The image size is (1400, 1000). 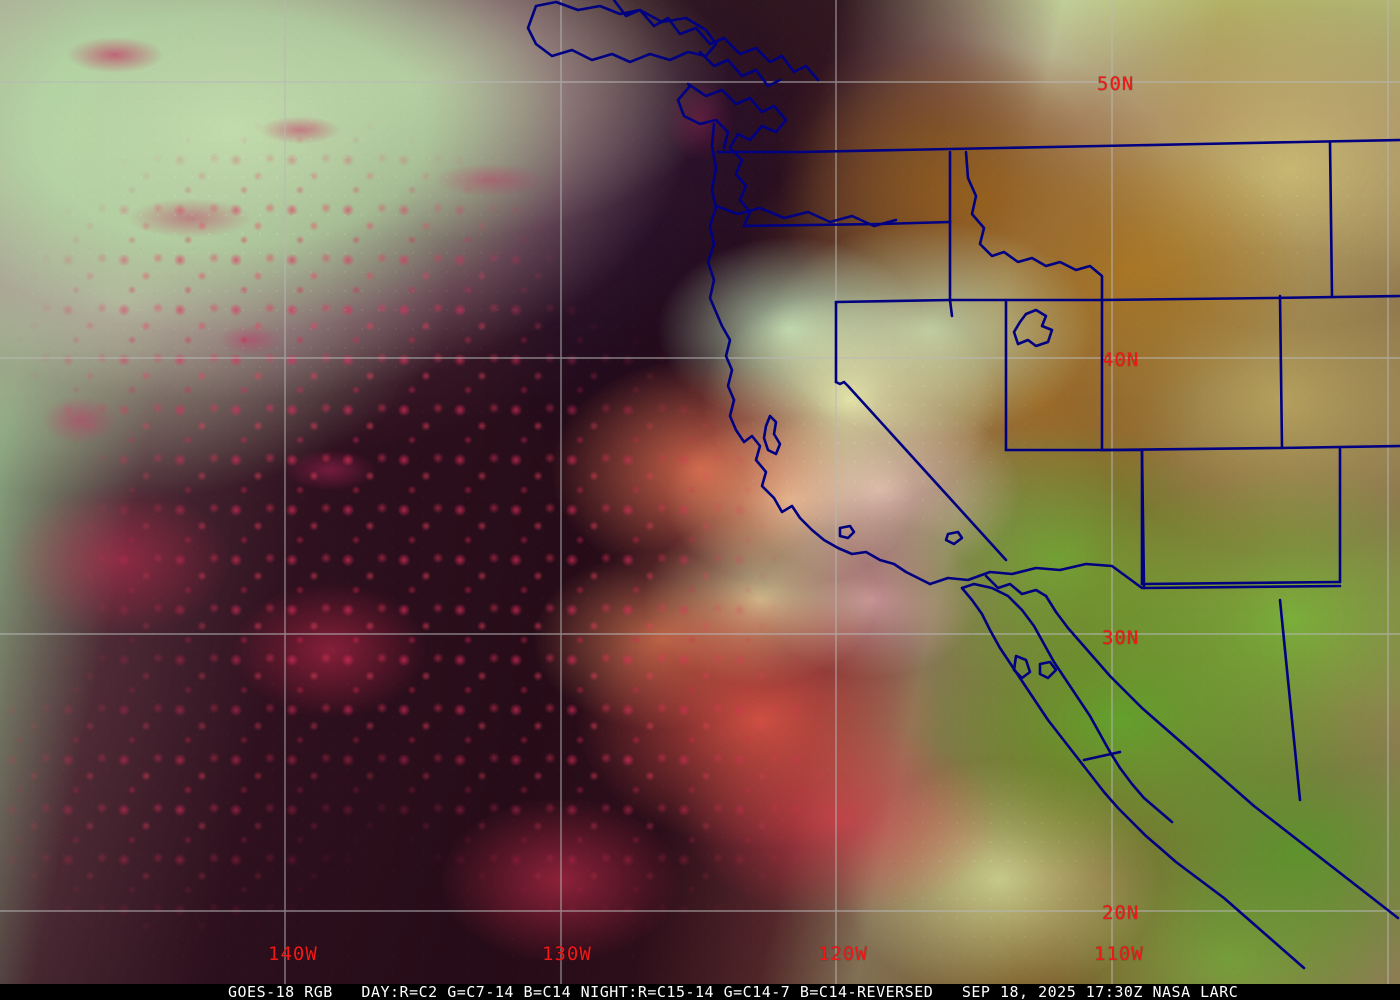 I want to click on coastline-olympic-peninsula, so click(x=703, y=117).